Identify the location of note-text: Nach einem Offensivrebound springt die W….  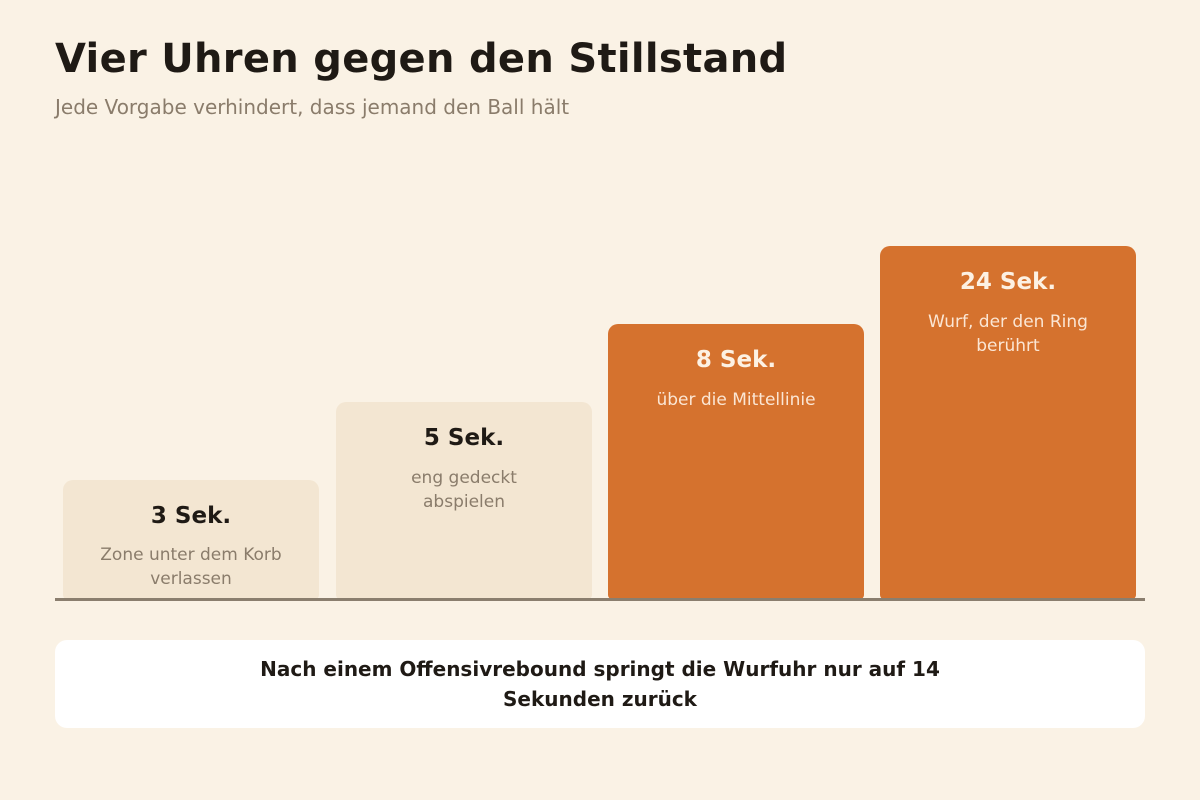
(600, 684).